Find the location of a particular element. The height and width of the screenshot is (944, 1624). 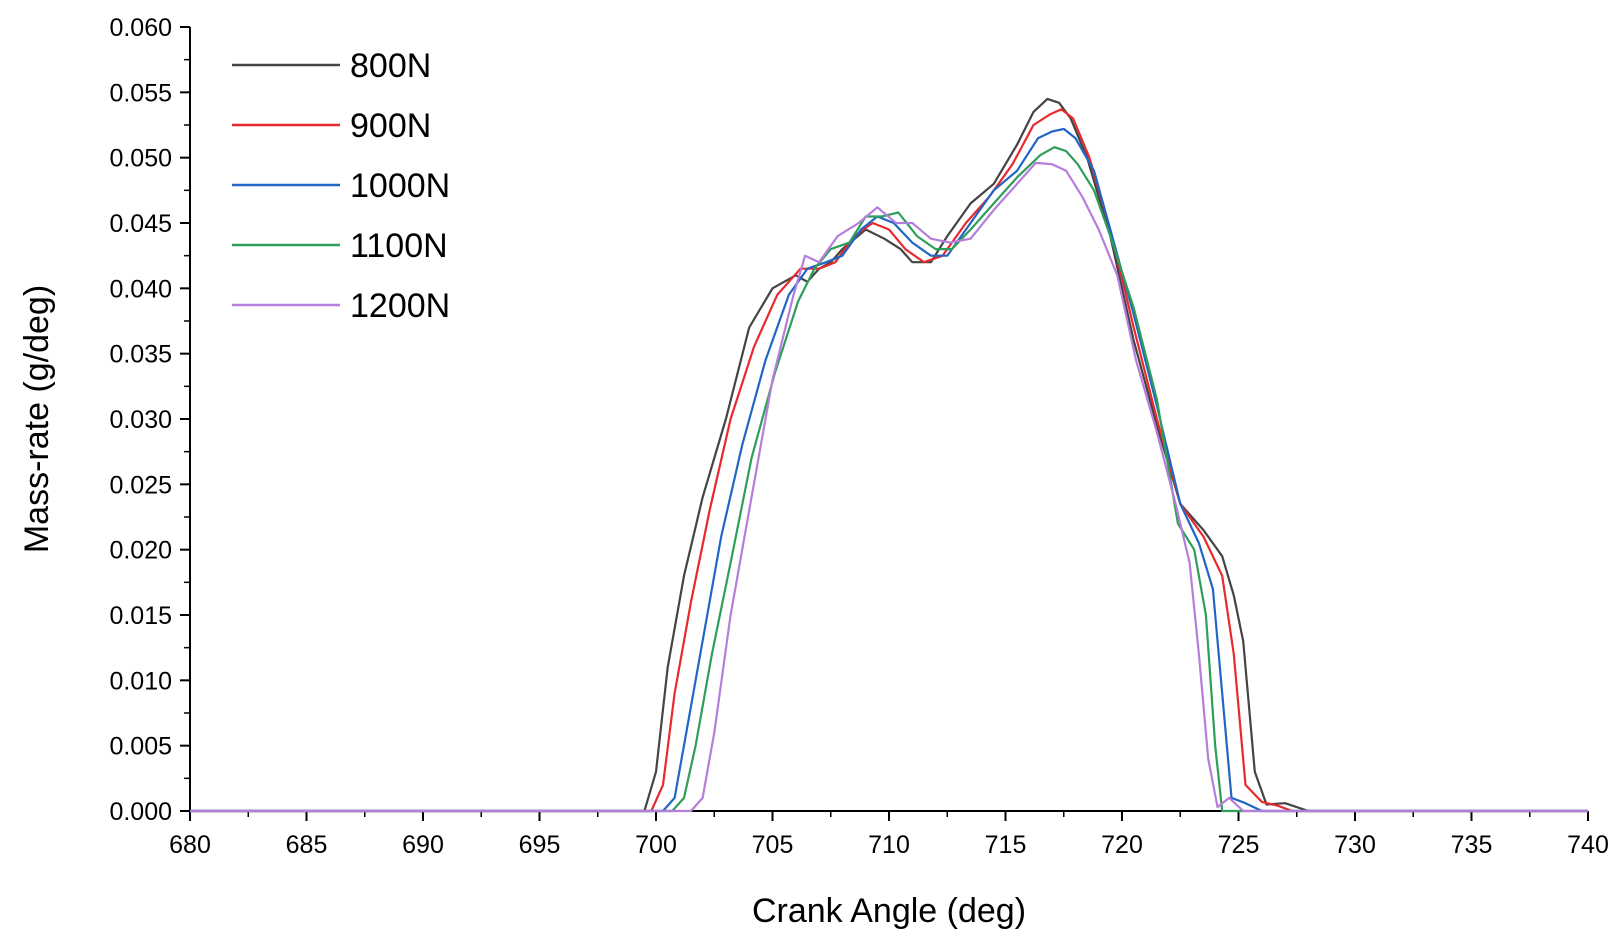

x-tick-label: 710 is located at coordinates (889, 845).